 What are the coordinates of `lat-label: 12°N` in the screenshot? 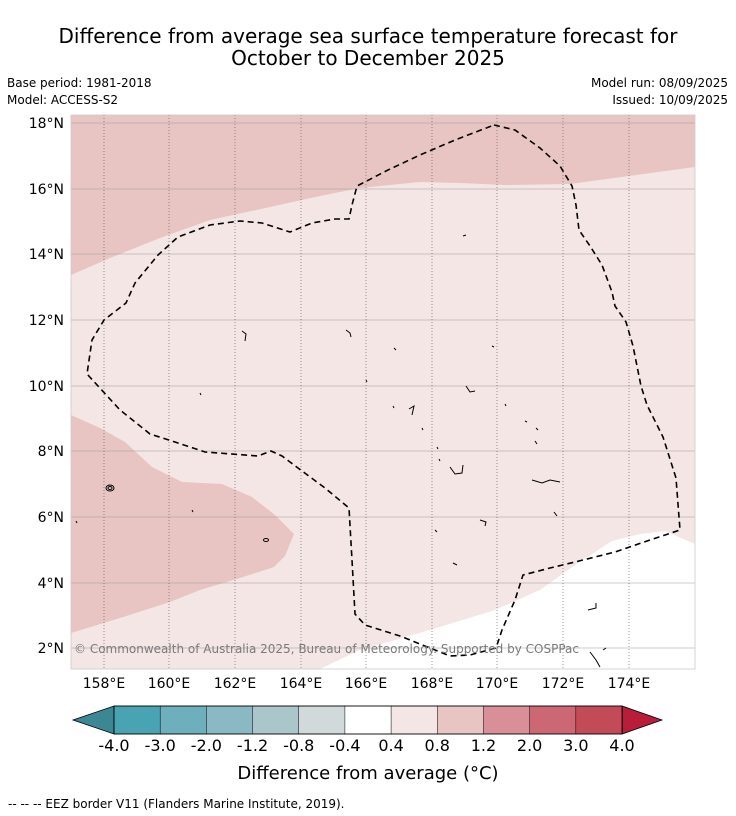 It's located at (46, 321).